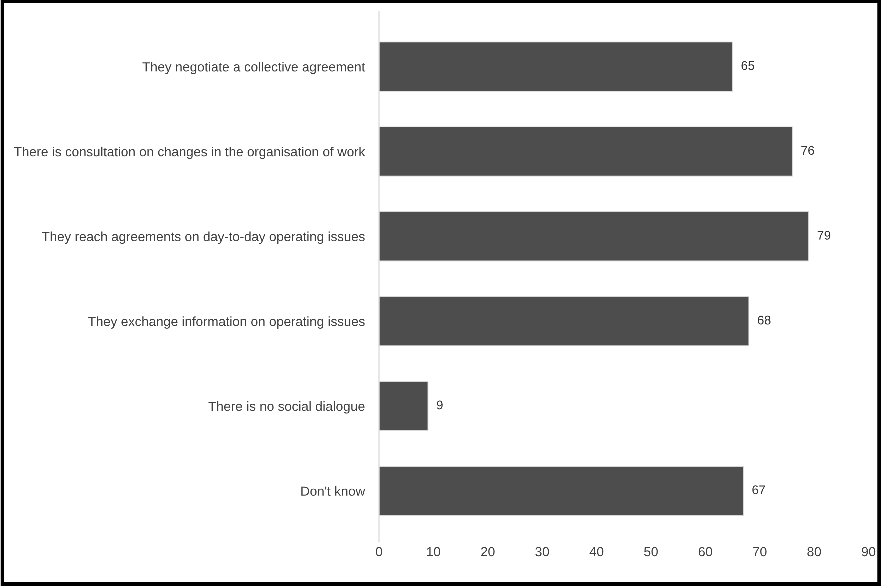  I want to click on y-tick-label: There is consultation on changes in the organisation of work, so click(190, 153).